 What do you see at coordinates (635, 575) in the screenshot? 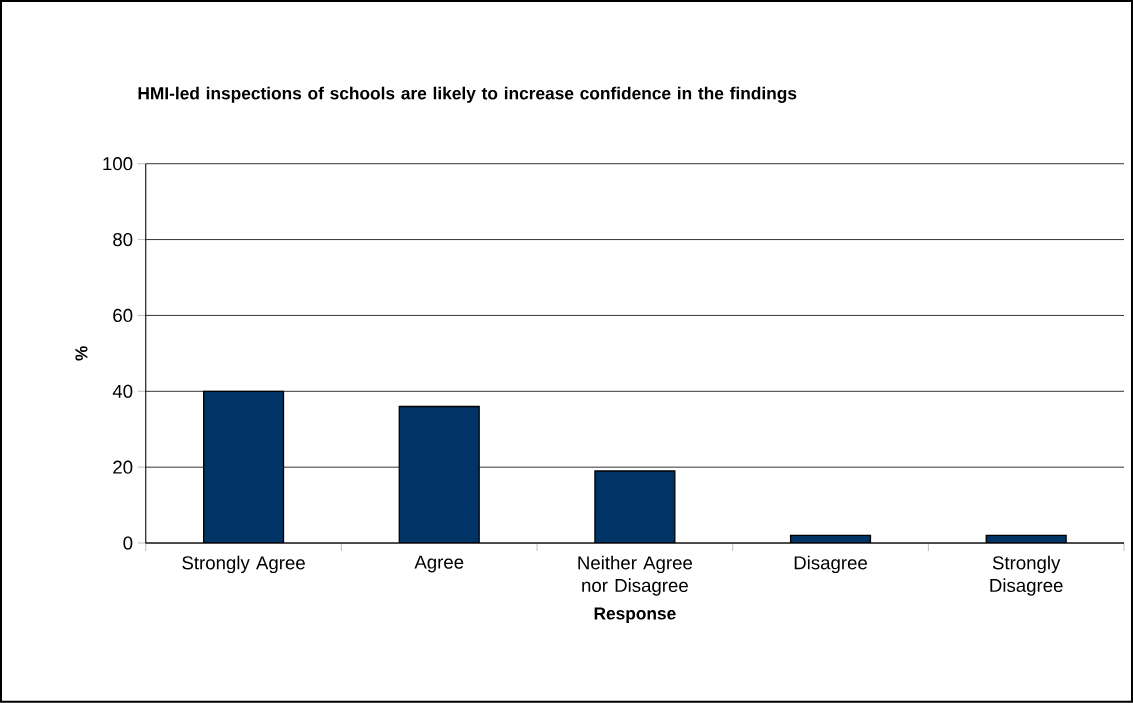
I see `x-tick-label: Neither Agree nor Disagree` at bounding box center [635, 575].